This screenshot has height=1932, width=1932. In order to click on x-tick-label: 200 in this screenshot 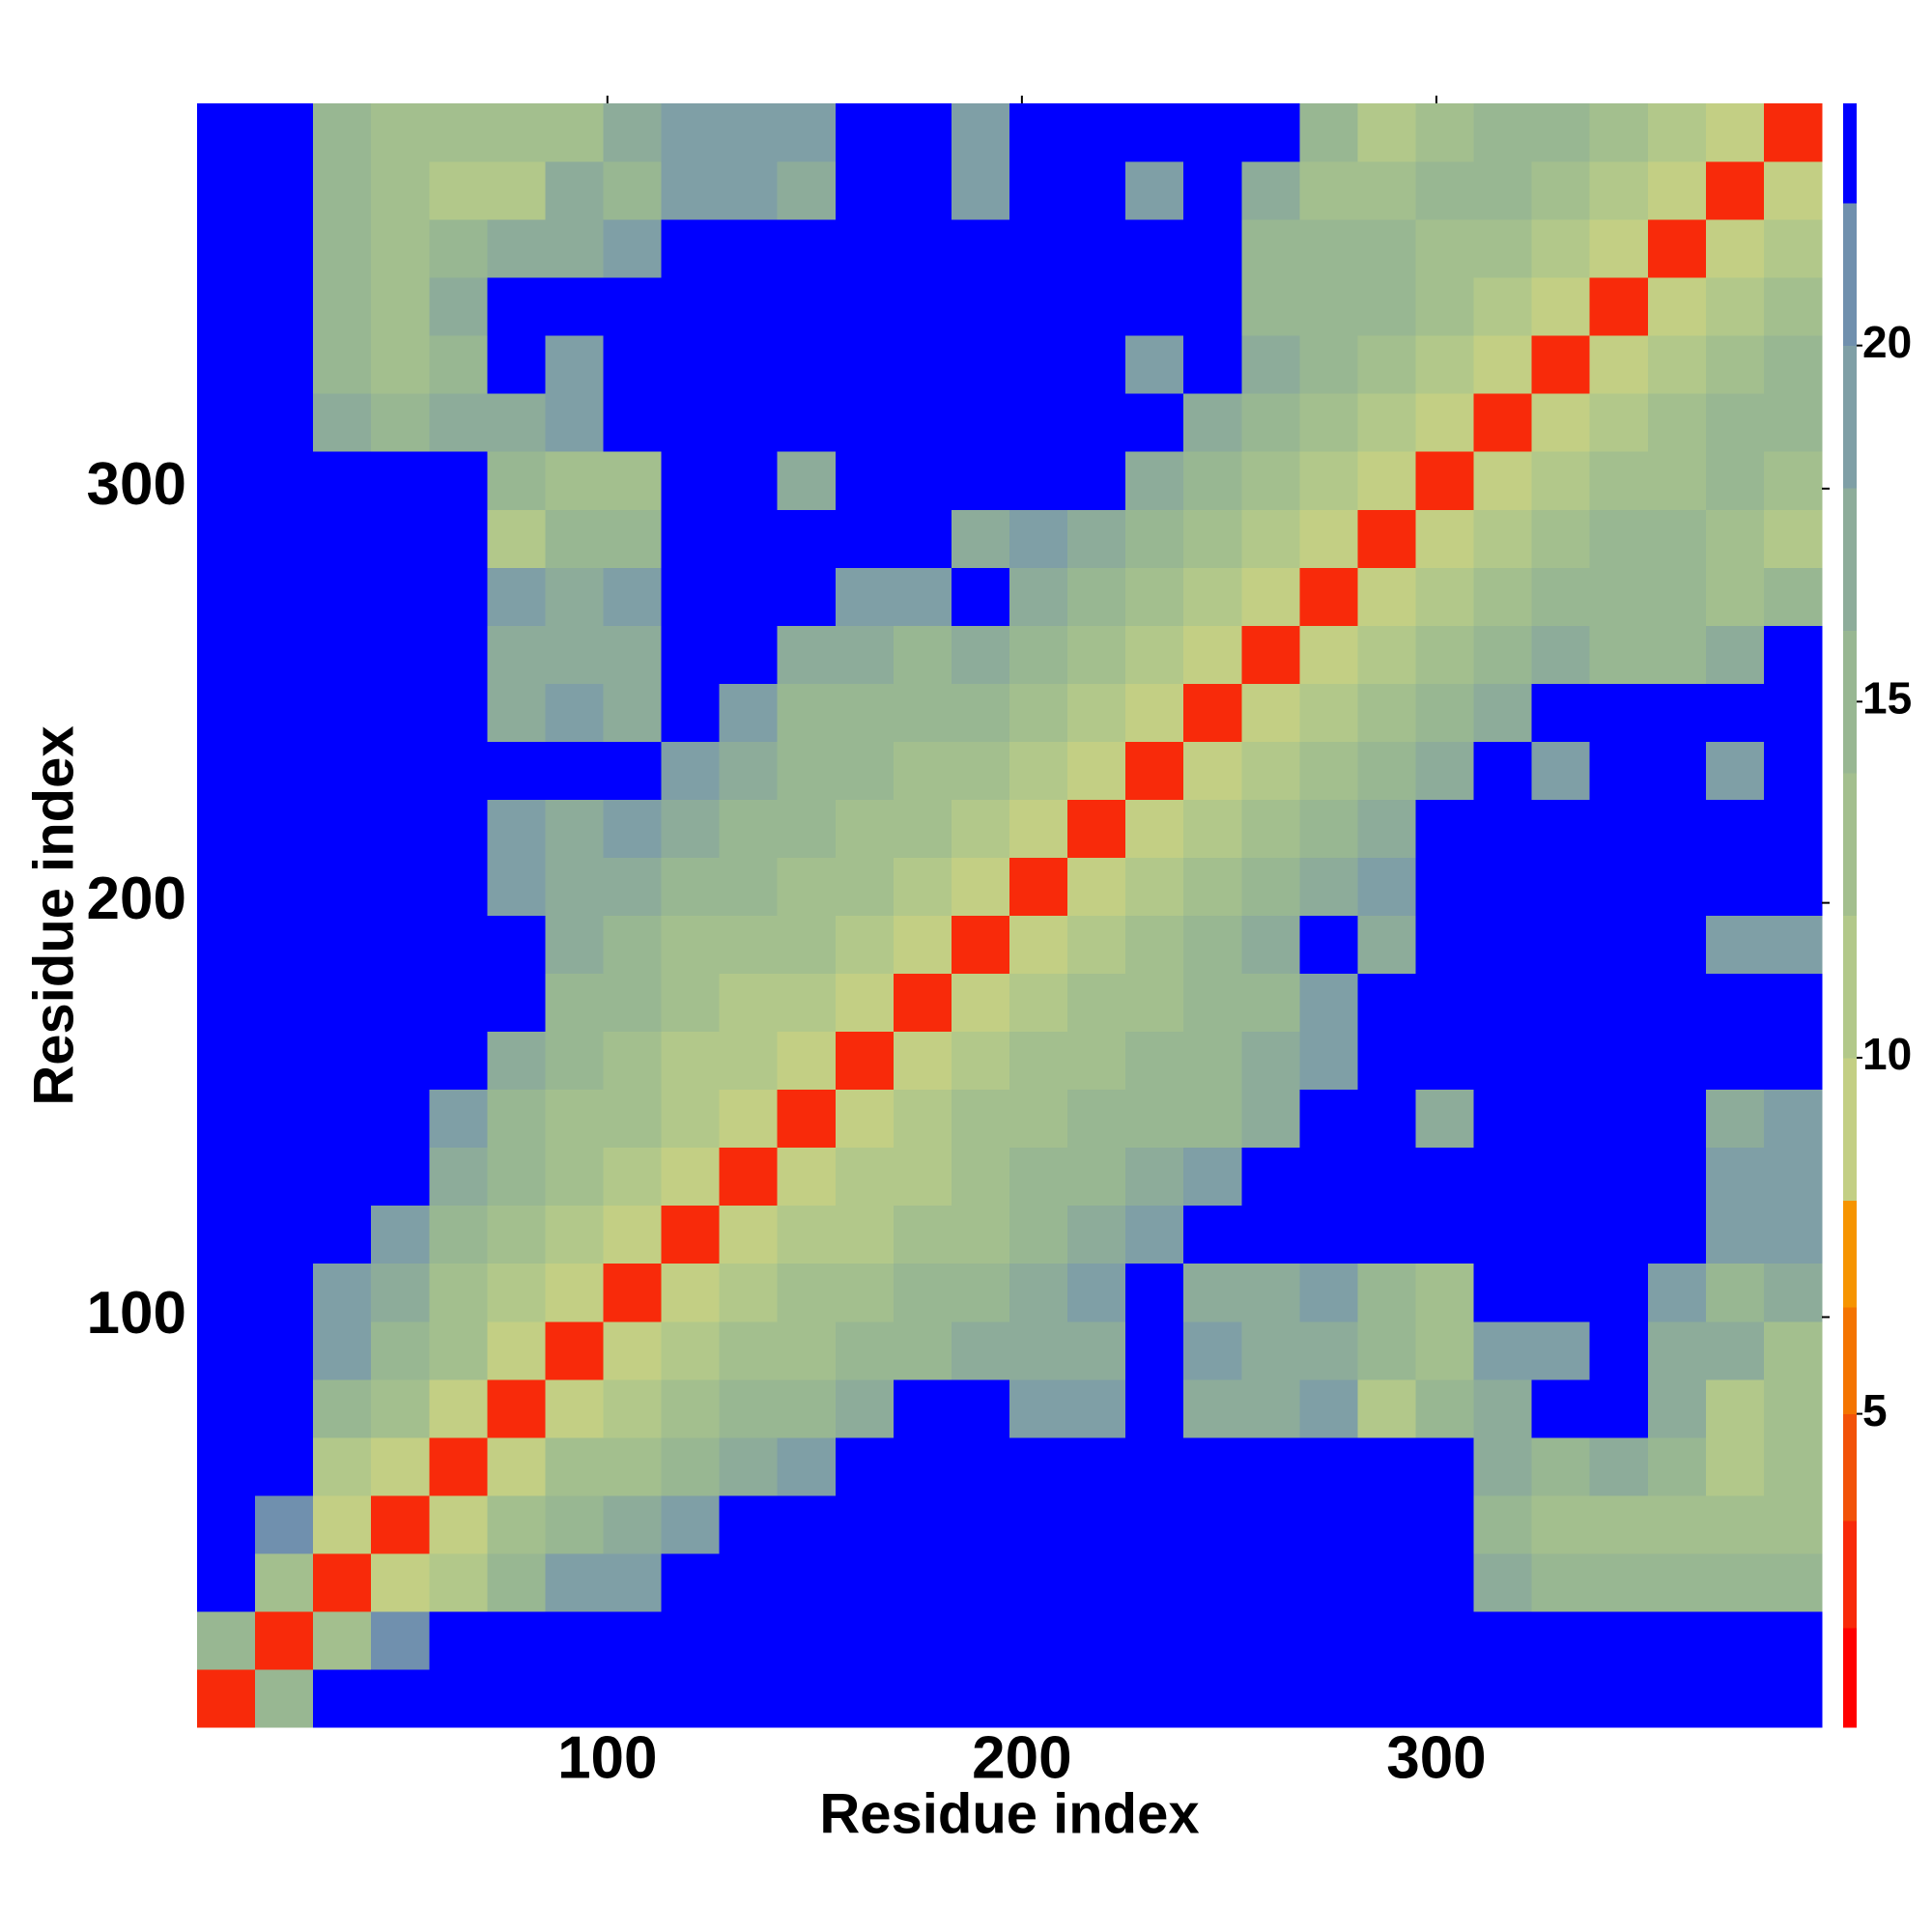, I will do `click(1021, 1757)`.